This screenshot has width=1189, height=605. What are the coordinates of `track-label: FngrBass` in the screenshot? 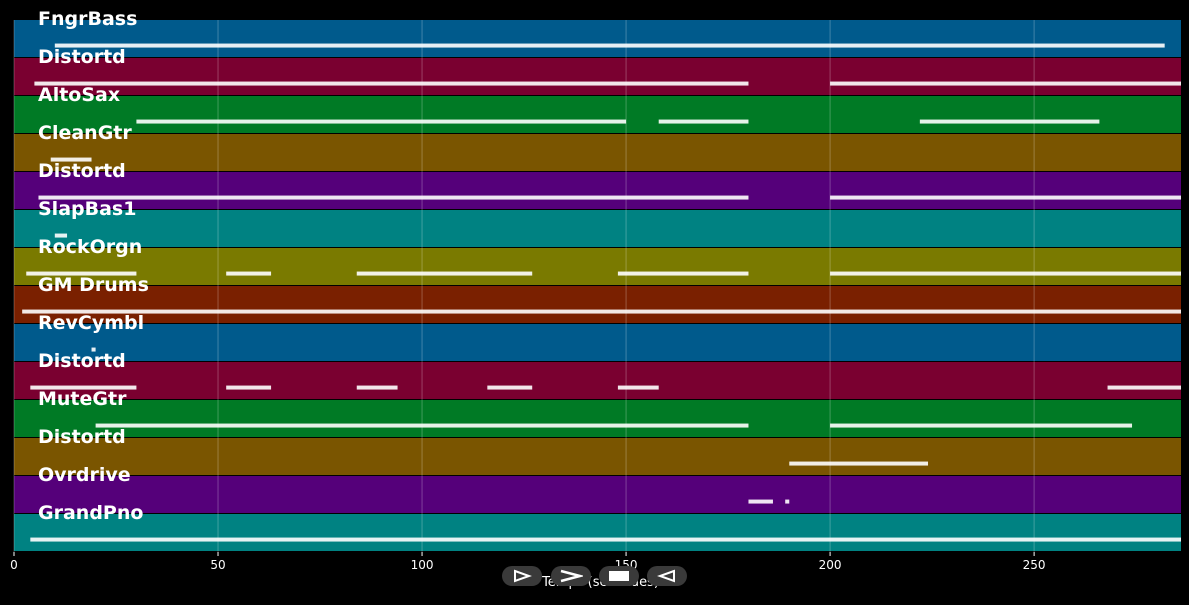 It's located at (87, 19).